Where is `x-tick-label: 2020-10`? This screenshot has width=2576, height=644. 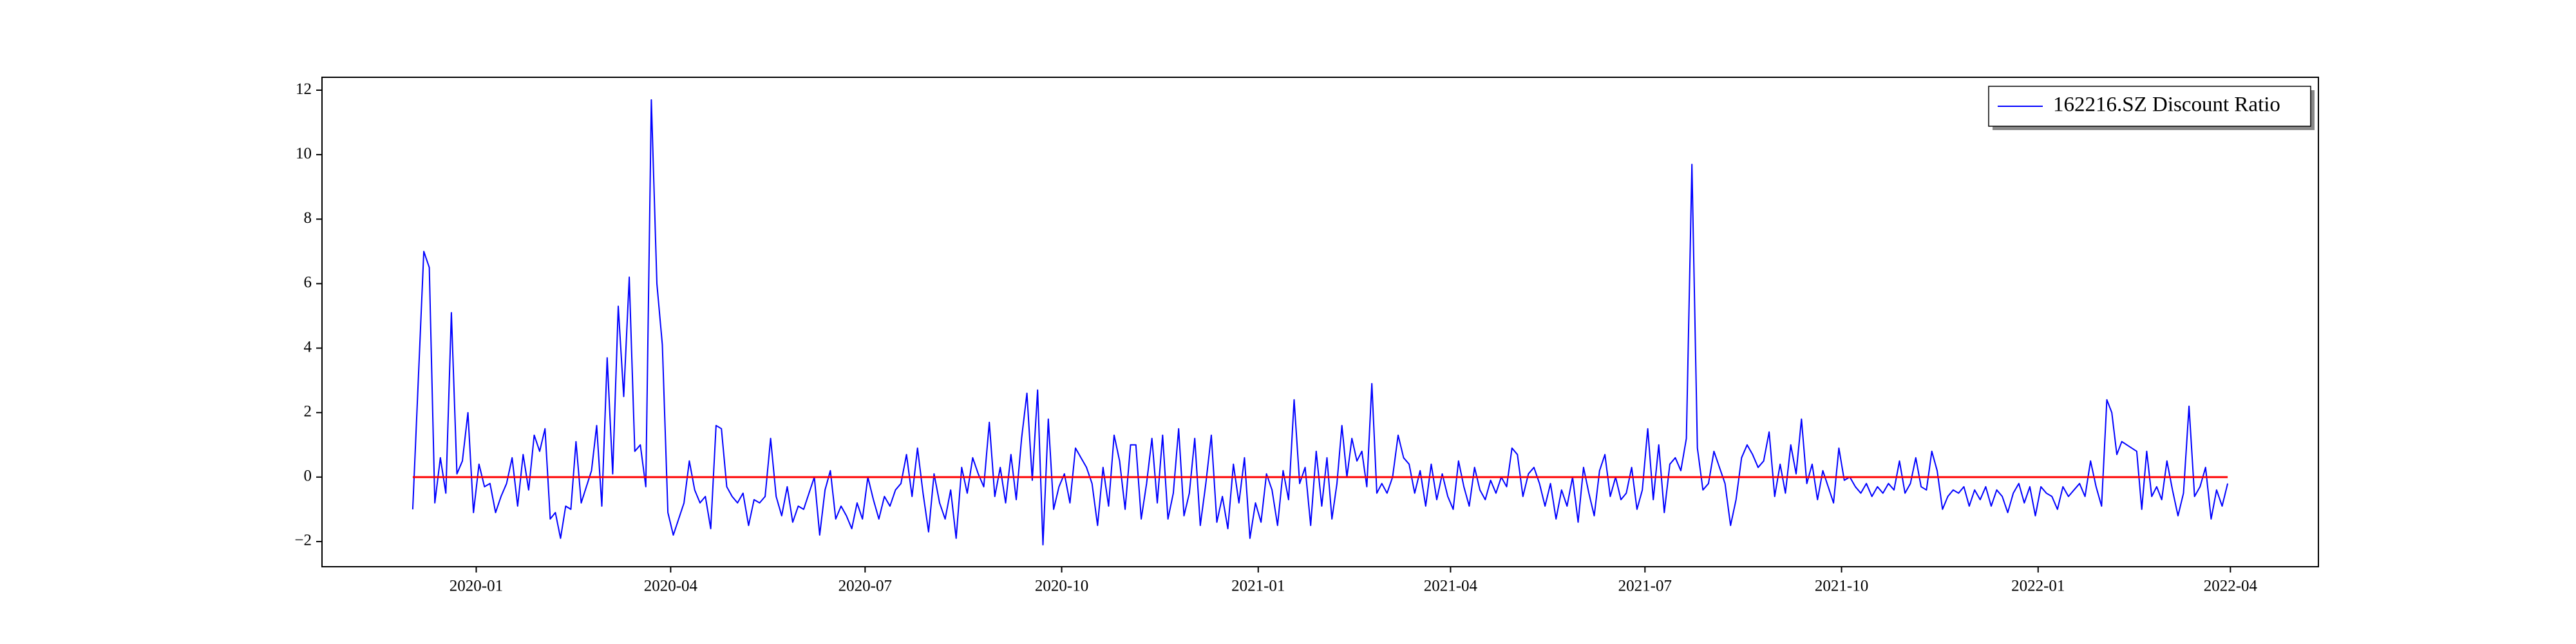
x-tick-label: 2020-10 is located at coordinates (1061, 587).